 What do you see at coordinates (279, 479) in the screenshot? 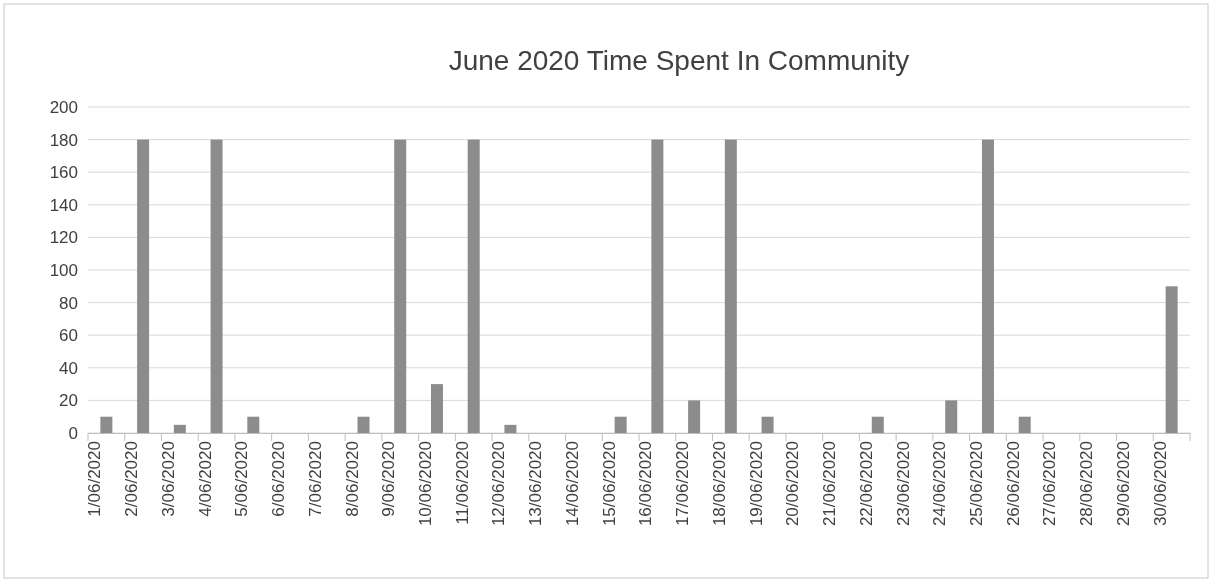
I see `x-tick-label: 6/06/2020` at bounding box center [279, 479].